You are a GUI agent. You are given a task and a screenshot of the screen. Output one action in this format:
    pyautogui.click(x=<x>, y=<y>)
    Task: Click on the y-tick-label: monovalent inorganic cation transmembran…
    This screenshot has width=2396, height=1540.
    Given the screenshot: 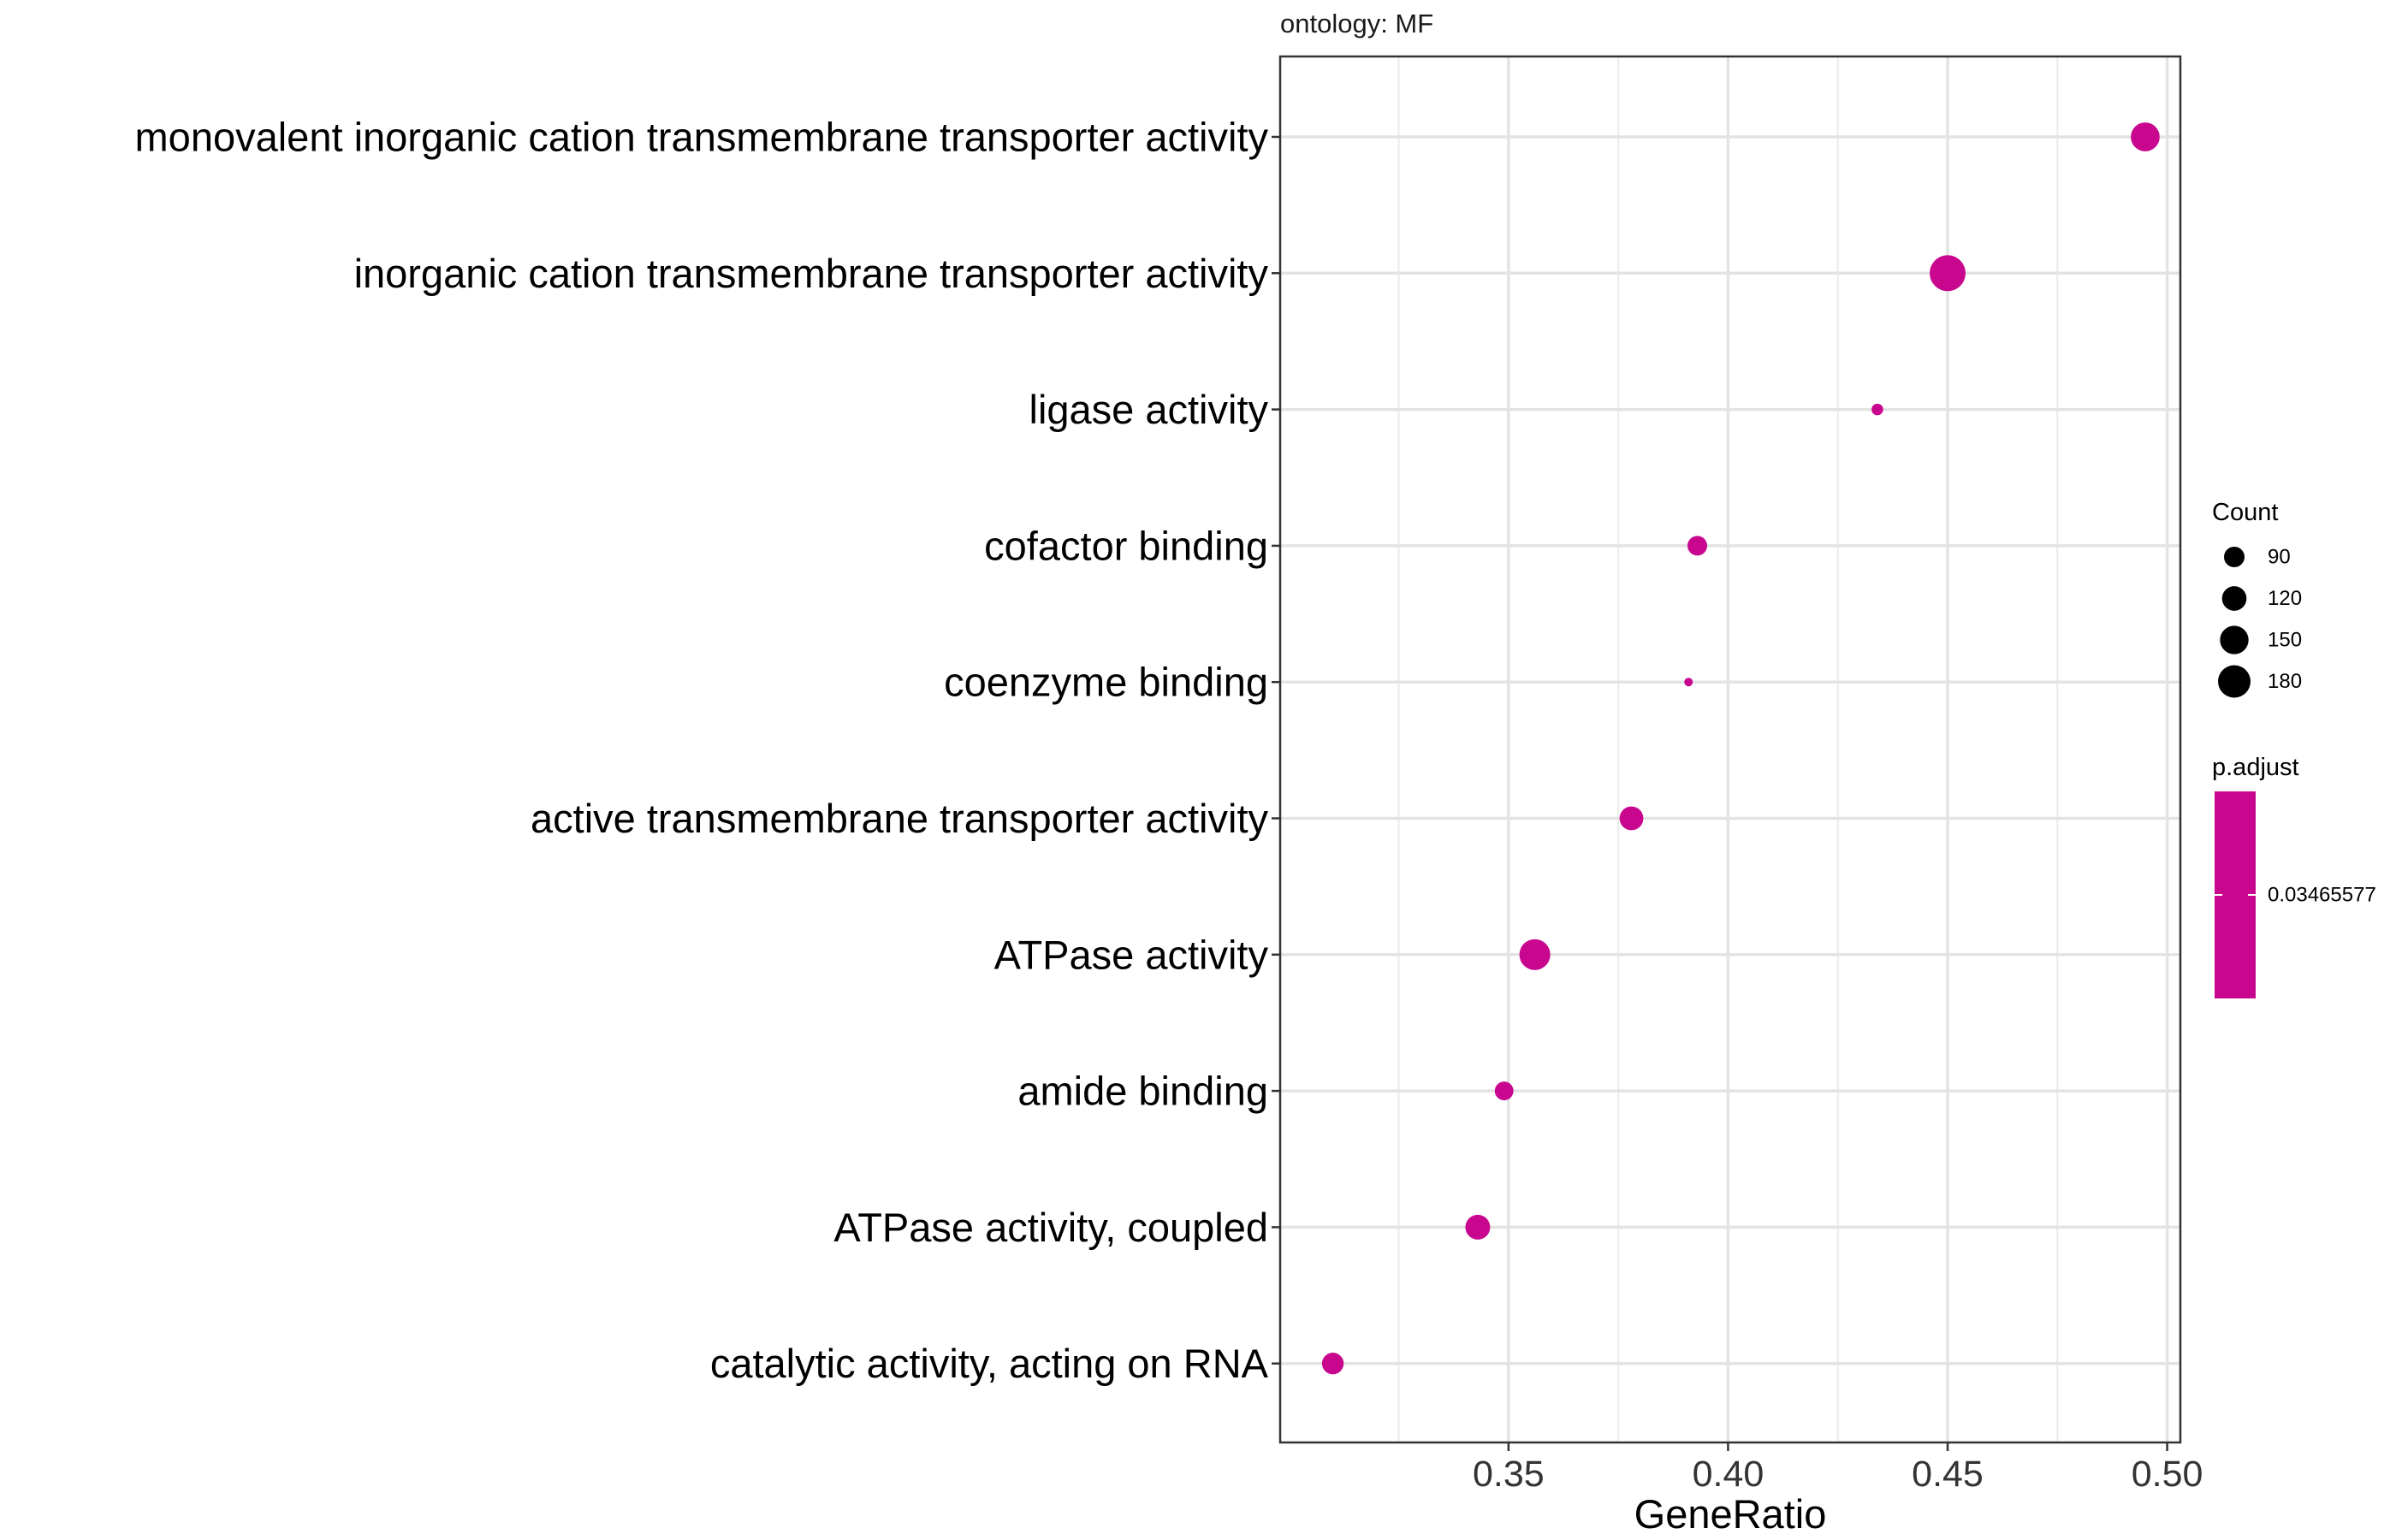 What is the action you would take?
    pyautogui.click(x=702, y=137)
    